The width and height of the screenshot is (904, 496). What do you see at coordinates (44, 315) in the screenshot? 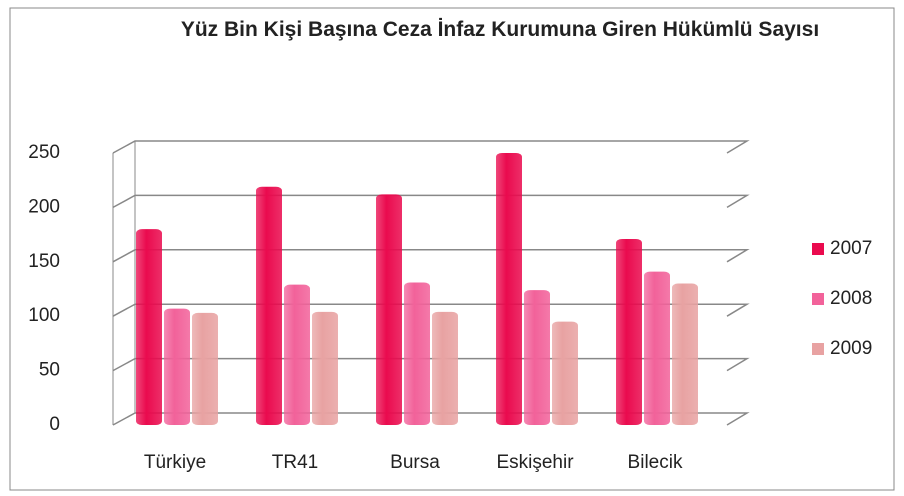
I see `y-tick-label: 100` at bounding box center [44, 315].